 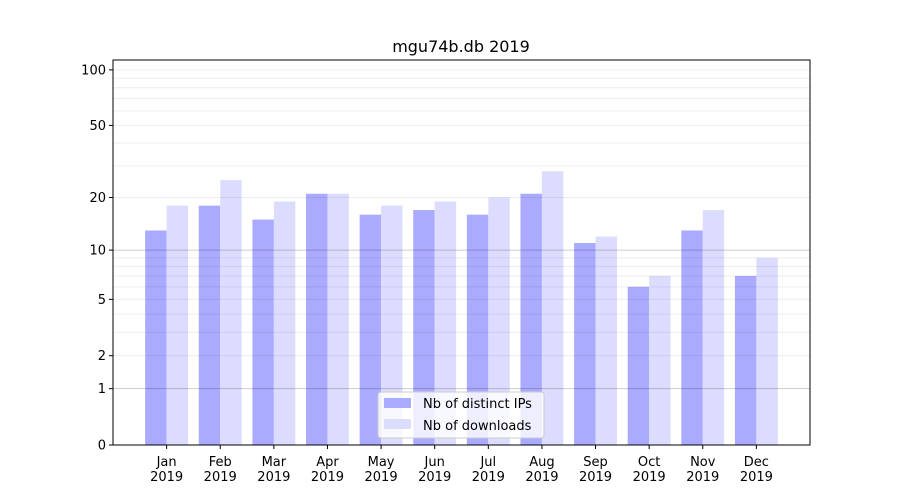 I want to click on x-tick-label: Oct 2019, so click(x=649, y=470).